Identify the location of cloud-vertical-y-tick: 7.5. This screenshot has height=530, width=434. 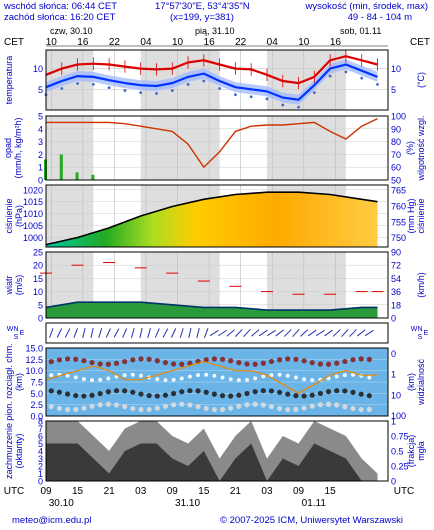
(36, 383).